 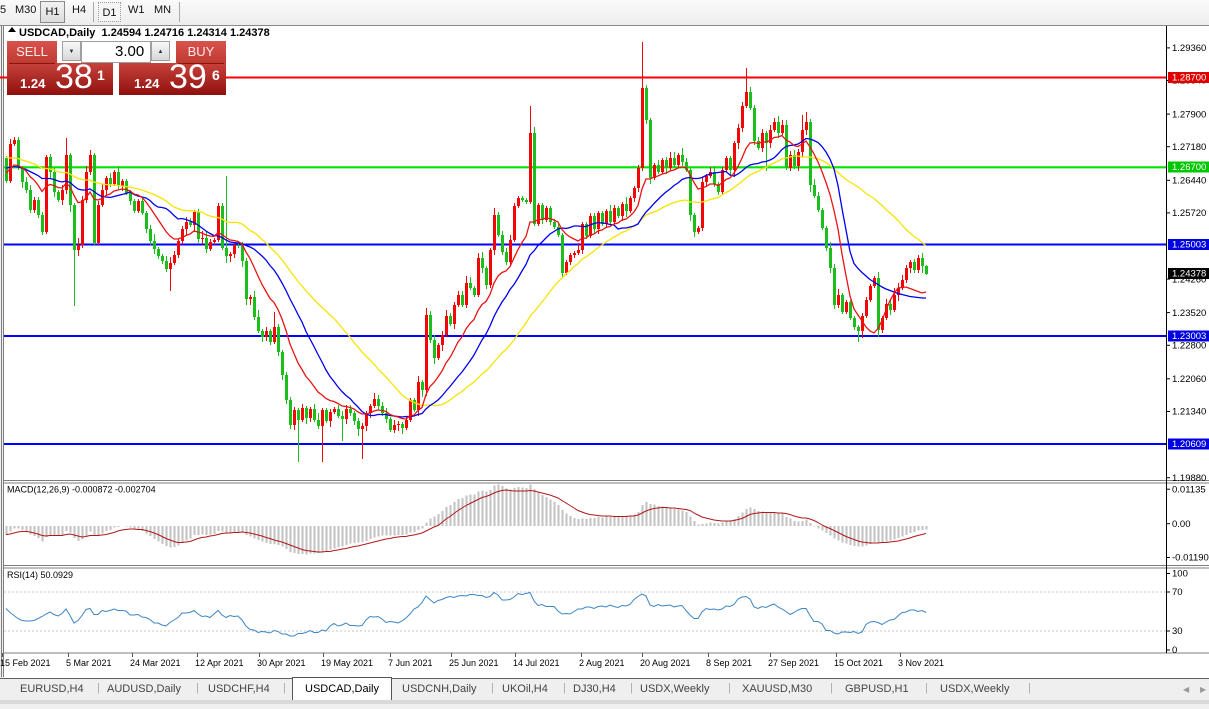 What do you see at coordinates (1189, 48) in the screenshot?
I see `svg-text: 1.29360` at bounding box center [1189, 48].